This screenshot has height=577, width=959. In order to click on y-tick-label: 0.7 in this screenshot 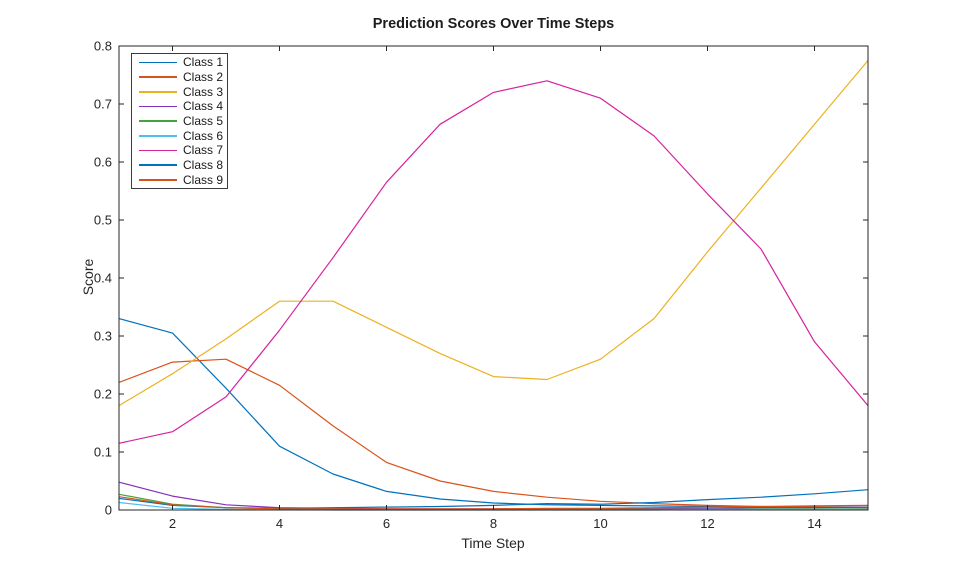, I will do `click(103, 104)`.